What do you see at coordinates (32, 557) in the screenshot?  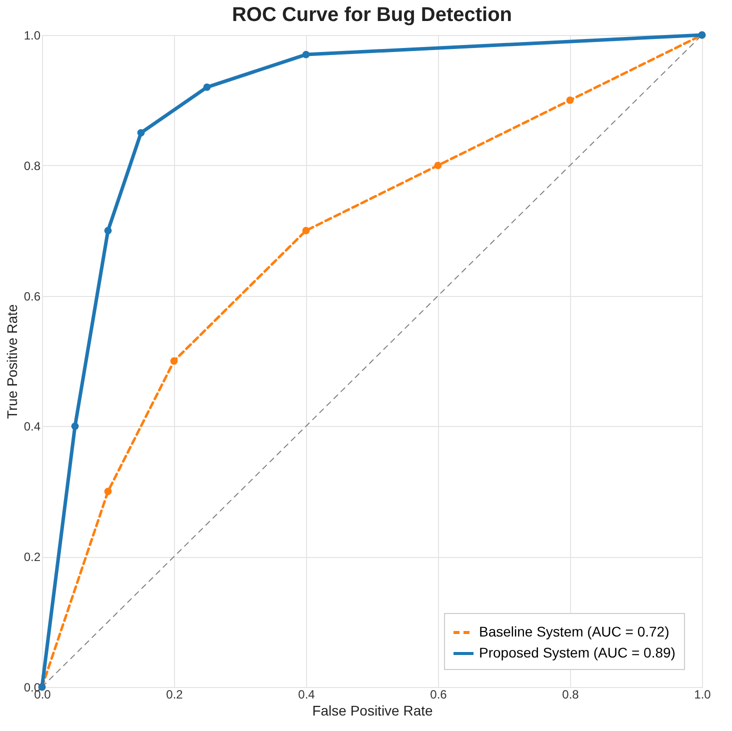 I see `y-tick-label: 0.2` at bounding box center [32, 557].